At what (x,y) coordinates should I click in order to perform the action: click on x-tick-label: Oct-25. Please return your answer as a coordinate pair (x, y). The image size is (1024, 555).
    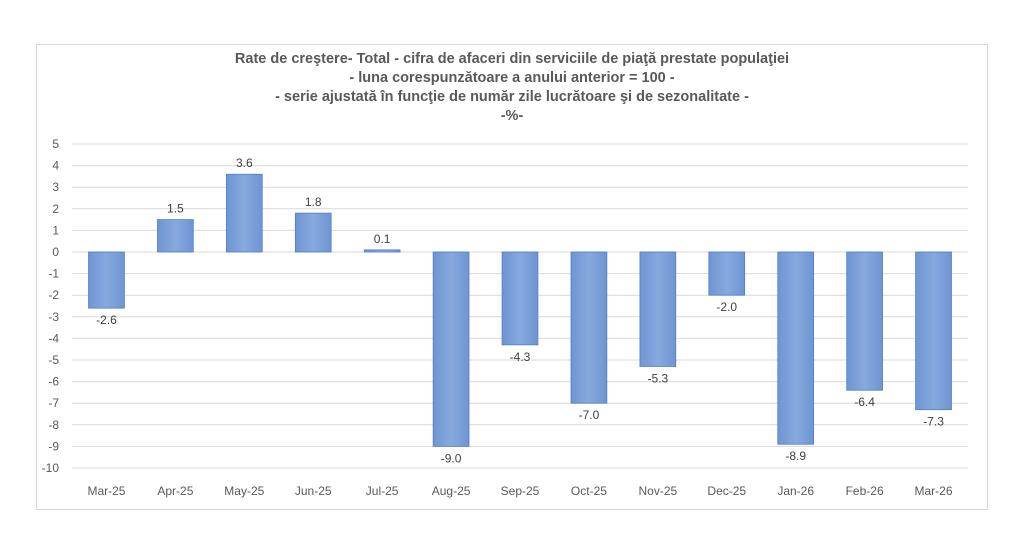
    Looking at the image, I should click on (589, 491).